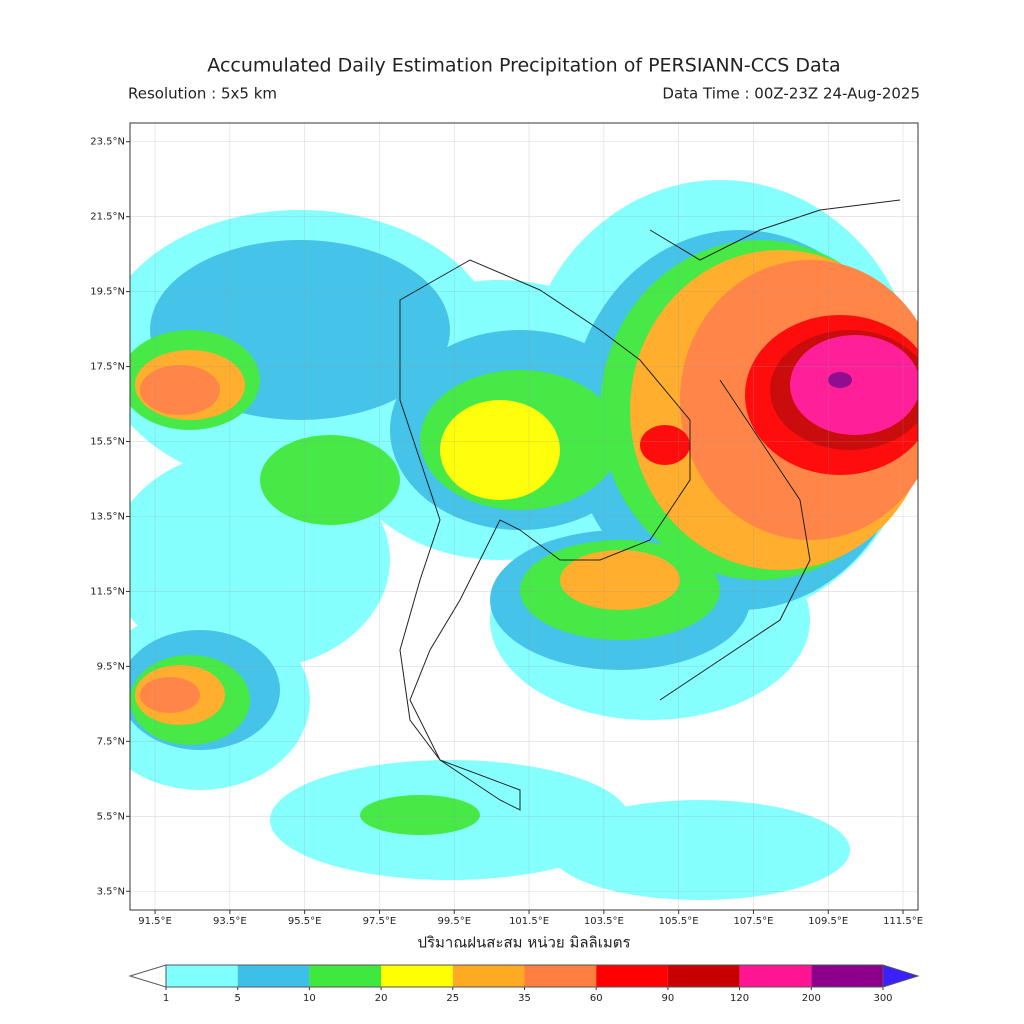 Image resolution: width=1024 pixels, height=1024 pixels. Describe the element at coordinates (452, 998) in the screenshot. I see `colorbar-label: 25` at that location.